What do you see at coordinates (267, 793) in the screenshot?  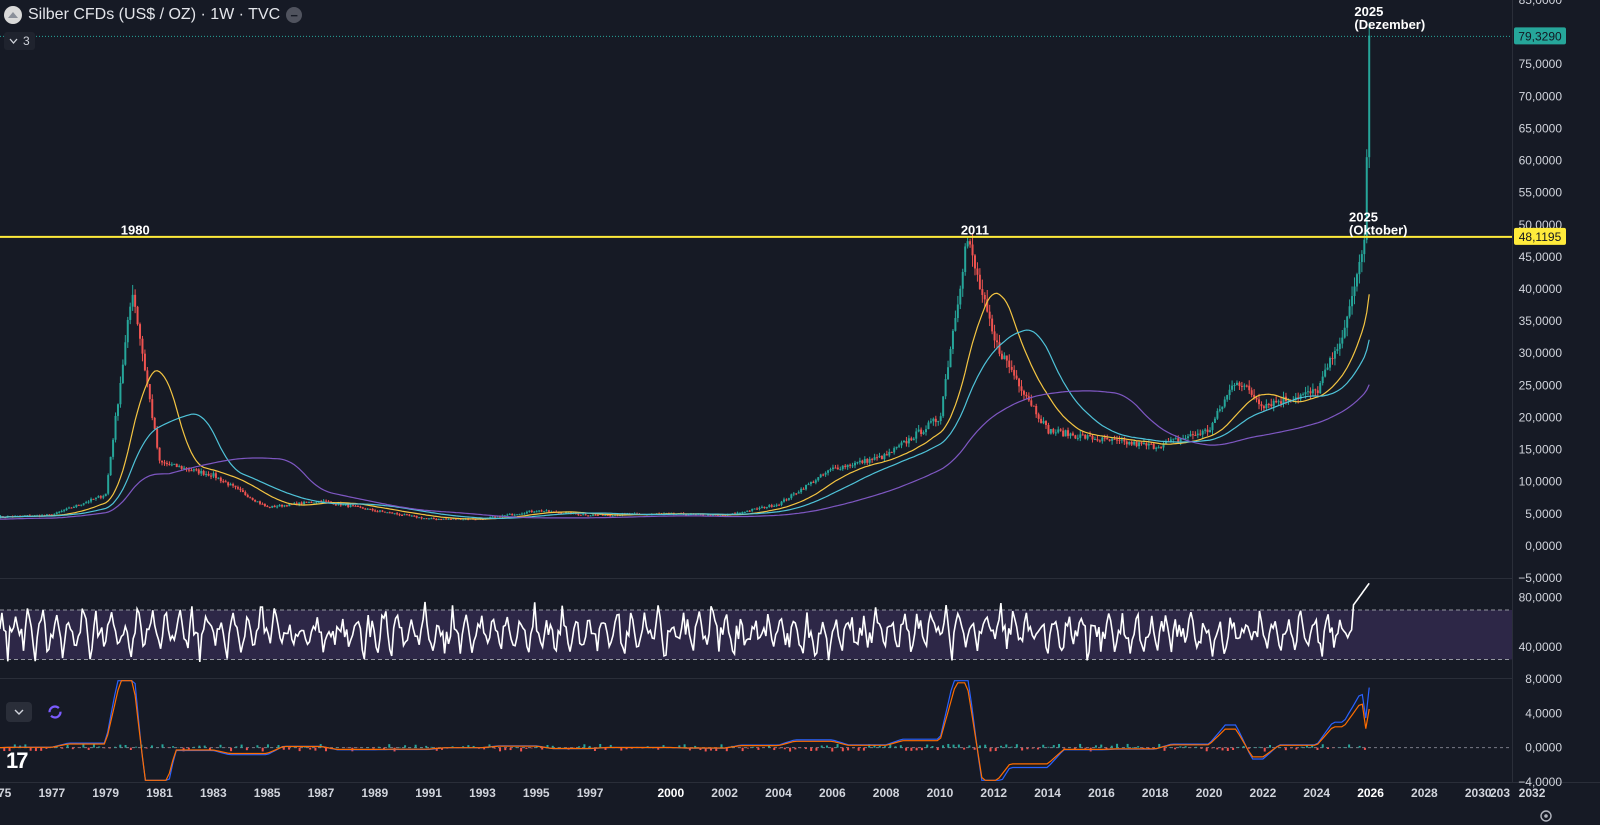 I see `time-axis-tick: 1985` at bounding box center [267, 793].